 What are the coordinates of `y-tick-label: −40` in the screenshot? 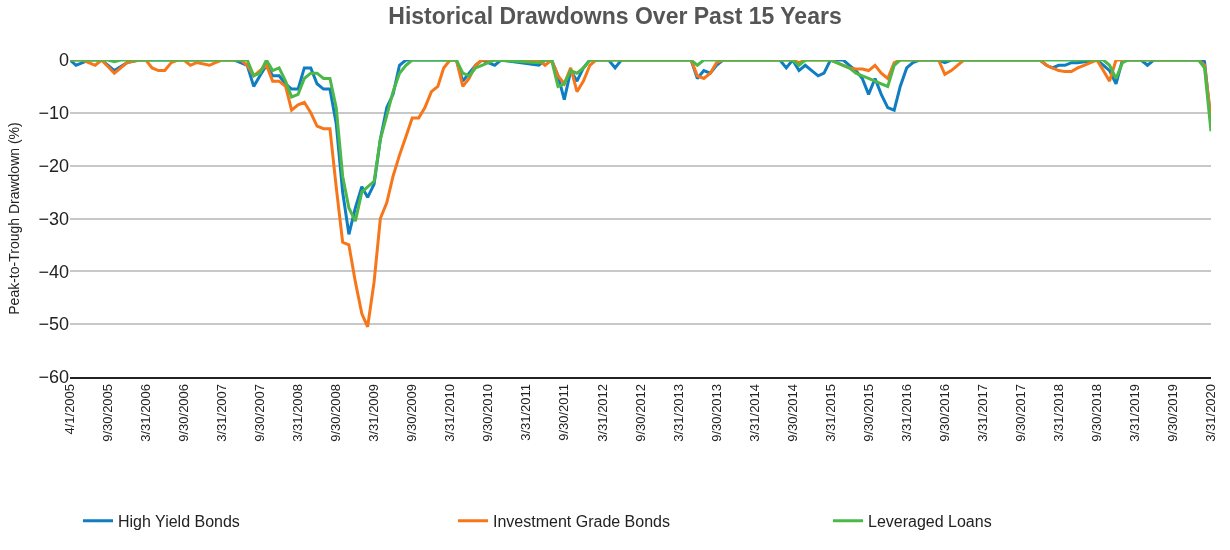 It's located at (53, 271).